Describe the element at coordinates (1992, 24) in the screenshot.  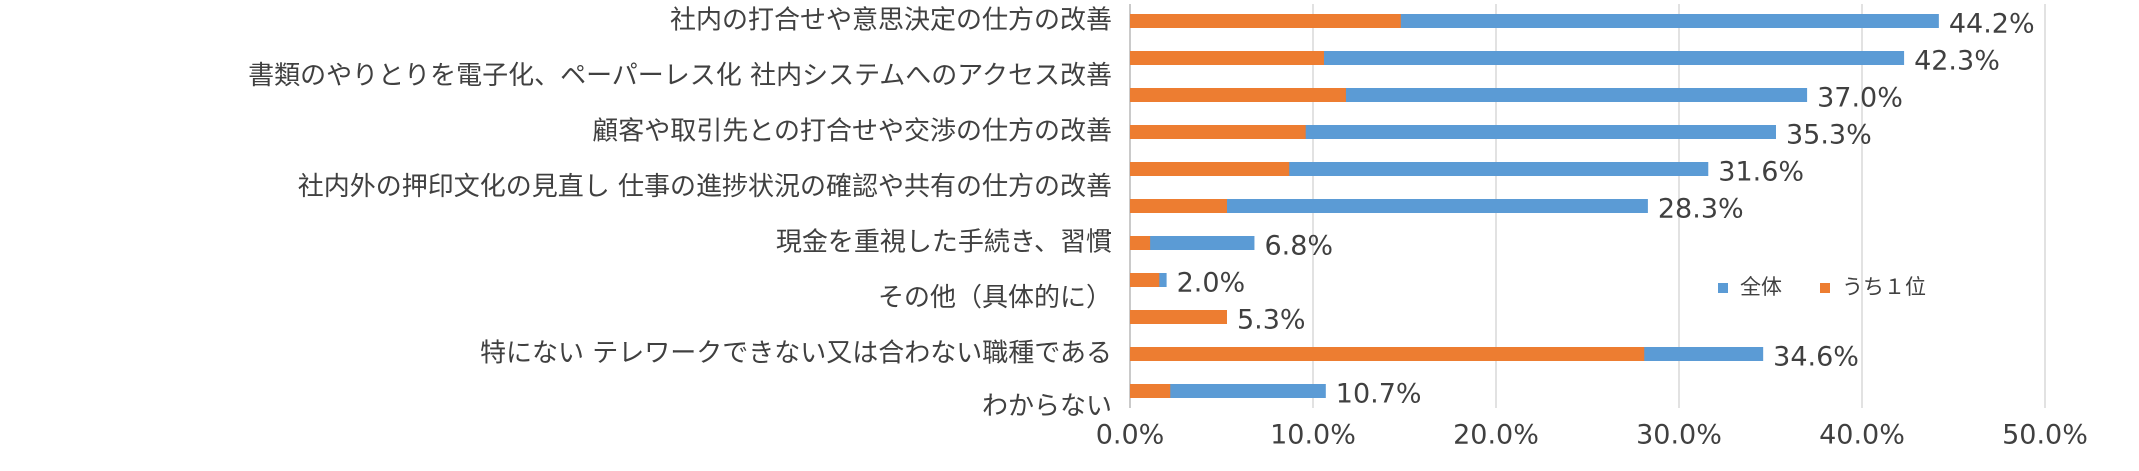
I see `data-label: 44.2%` at that location.